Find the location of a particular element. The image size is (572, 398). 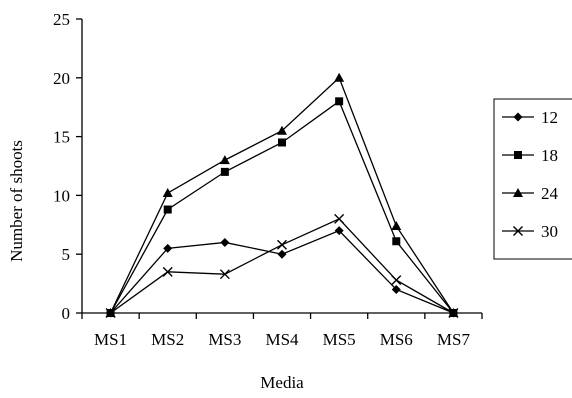

x-tick-label: MS6 is located at coordinates (396, 339).